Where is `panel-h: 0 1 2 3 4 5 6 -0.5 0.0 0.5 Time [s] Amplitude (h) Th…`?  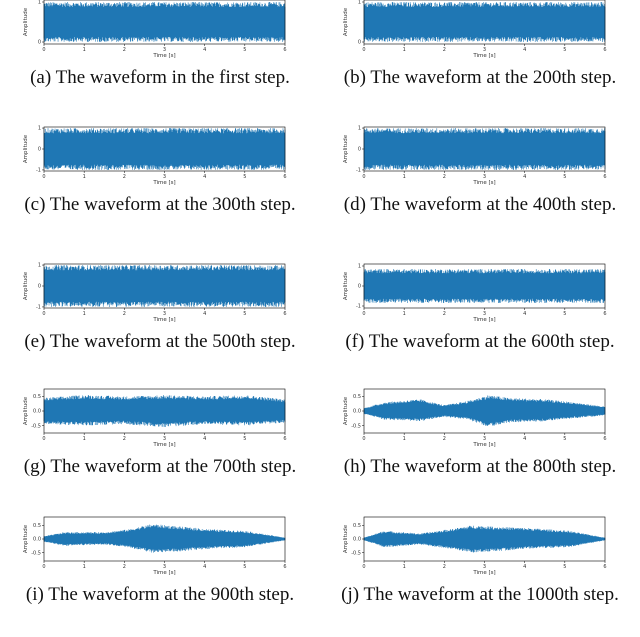 panel-h: 0 1 2 3 4 5 6 -0.5 0.0 0.5 Time [s] Amplitude (h) Th… is located at coordinates (480, 446).